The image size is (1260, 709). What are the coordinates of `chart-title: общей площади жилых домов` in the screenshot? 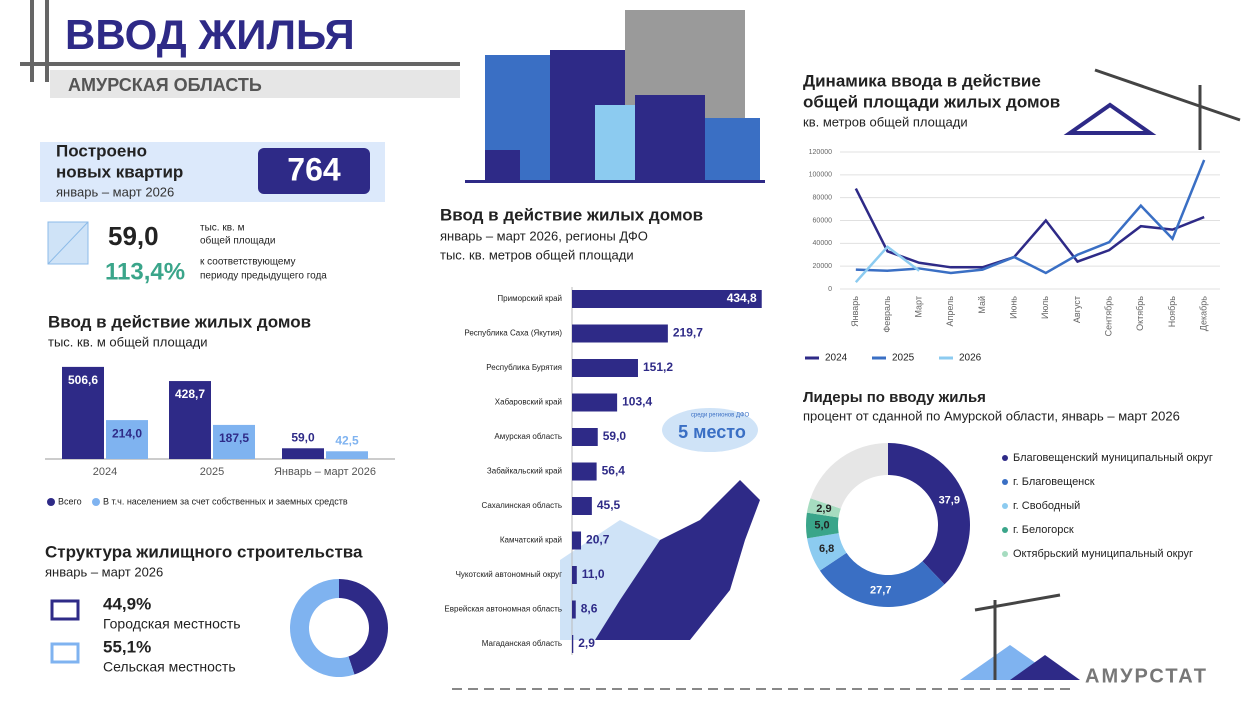 It's located at (931, 101).